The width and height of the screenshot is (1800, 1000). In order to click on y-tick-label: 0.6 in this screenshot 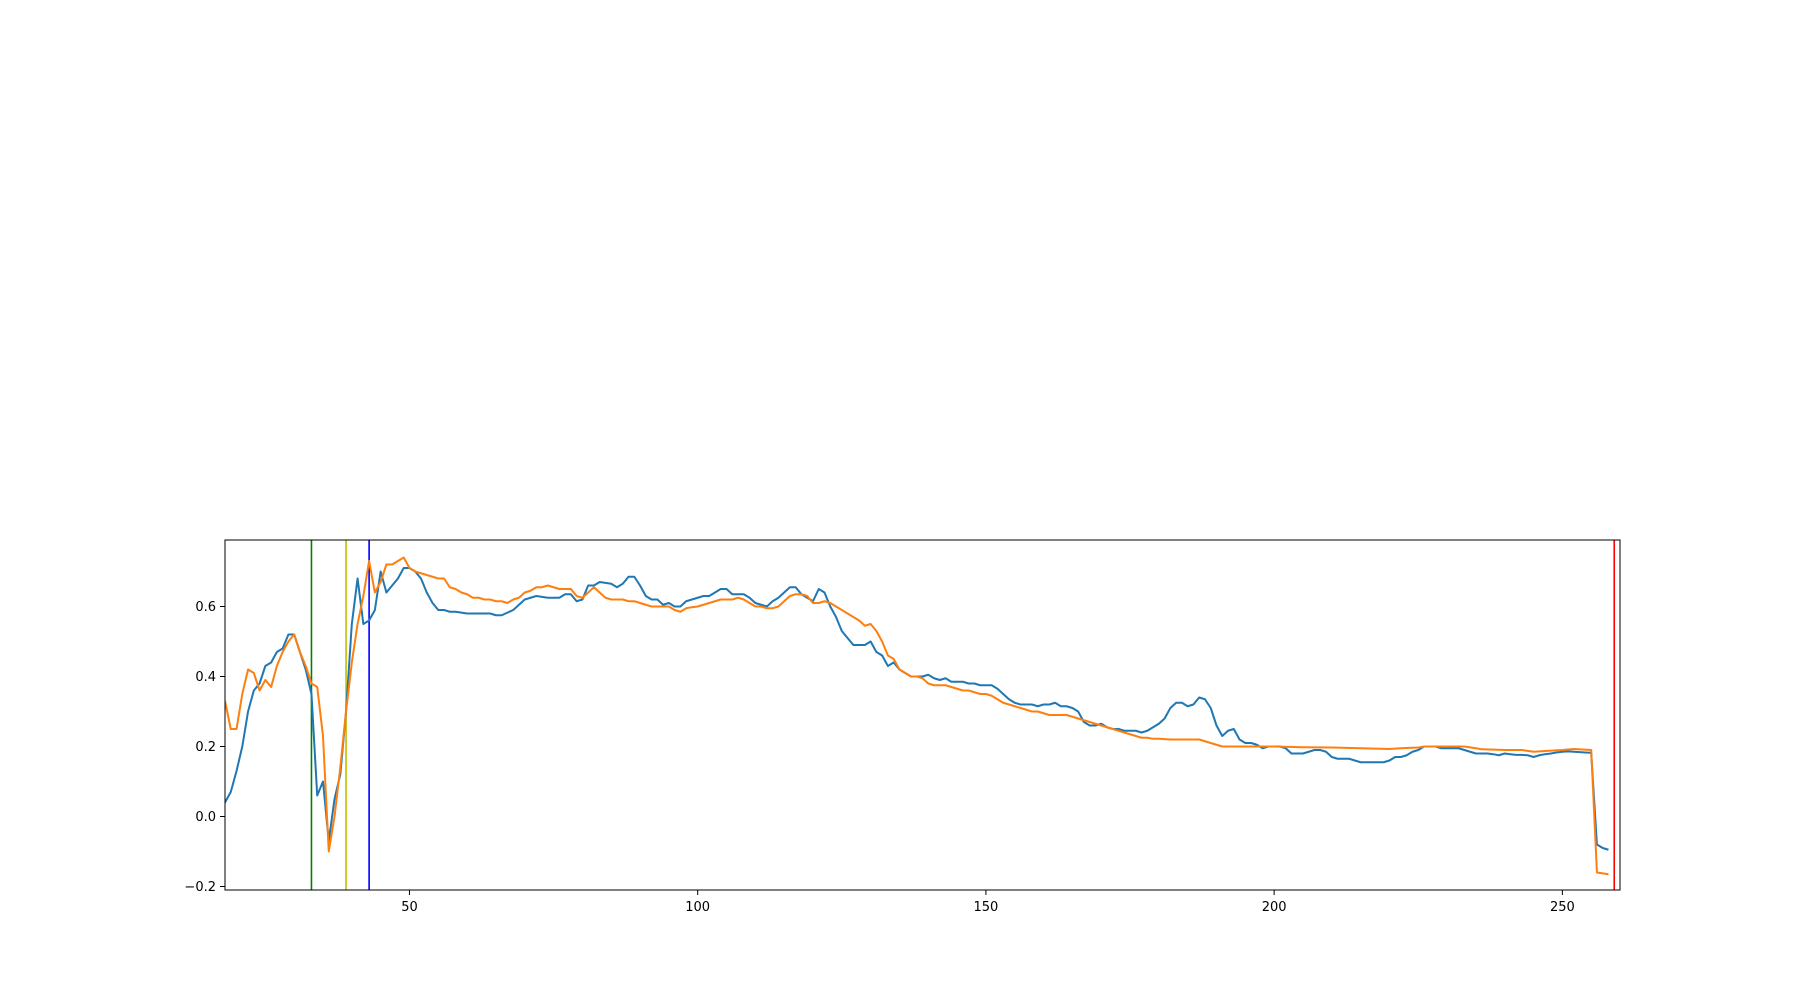, I will do `click(205, 607)`.